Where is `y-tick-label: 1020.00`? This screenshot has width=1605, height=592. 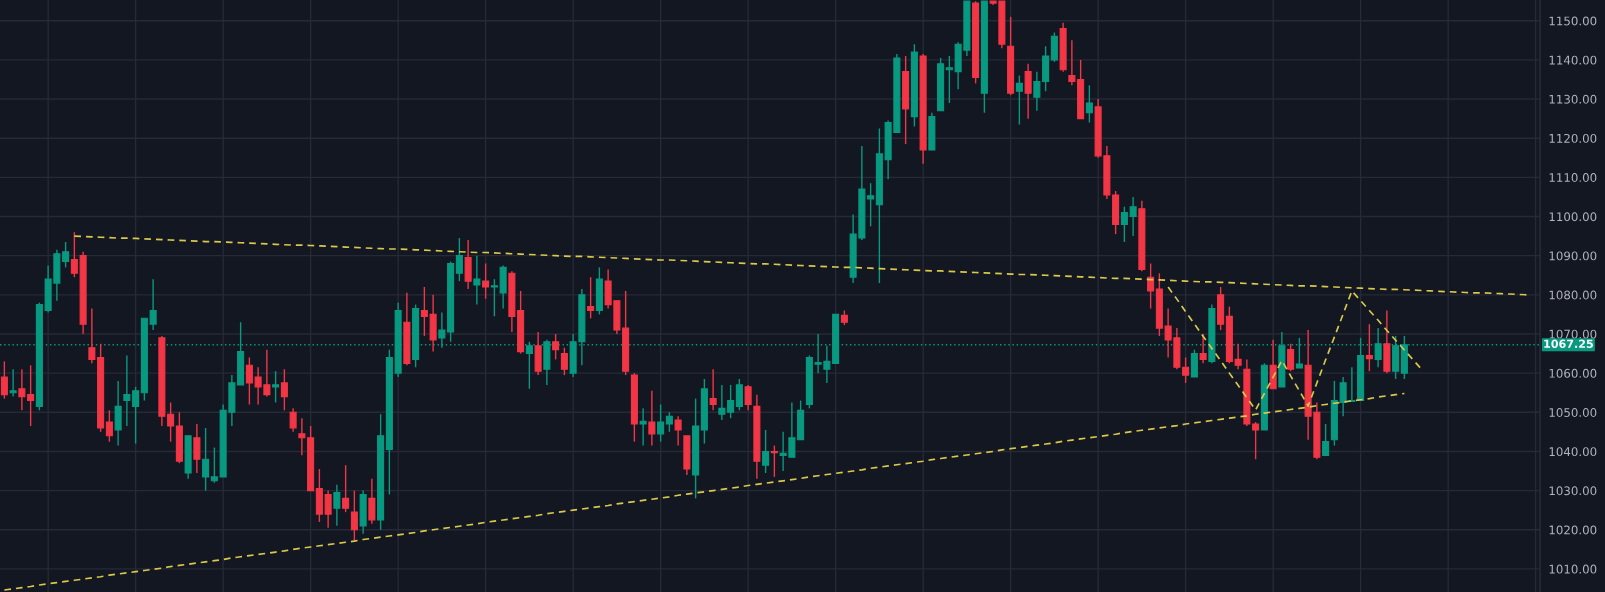 y-tick-label: 1020.00 is located at coordinates (1573, 530).